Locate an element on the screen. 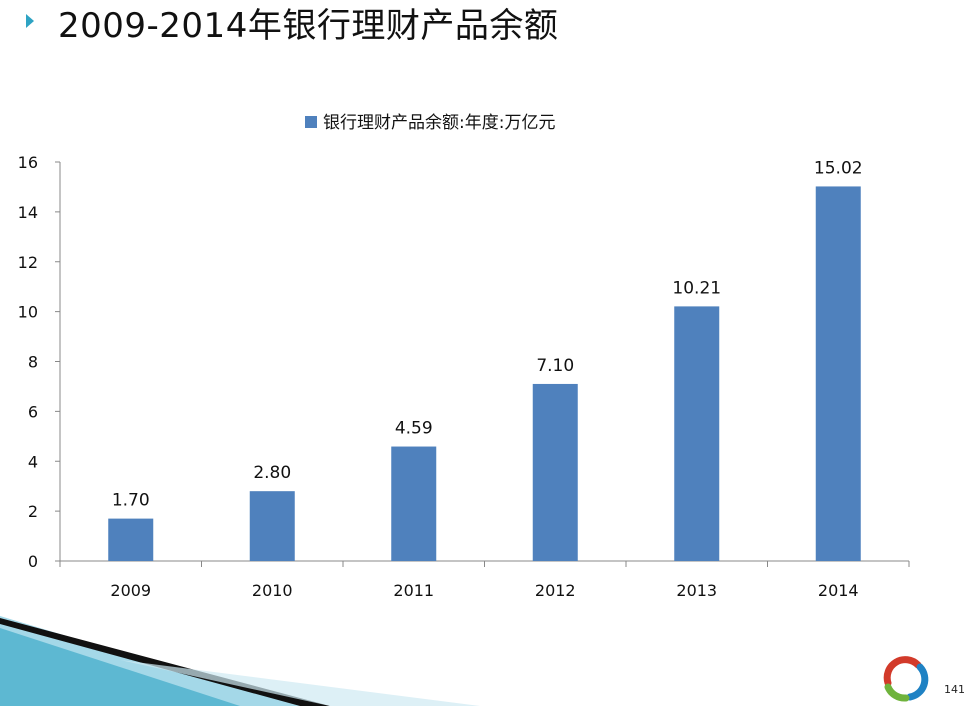 This screenshot has height=706, width=971. data-label: 10.21 is located at coordinates (696, 288).